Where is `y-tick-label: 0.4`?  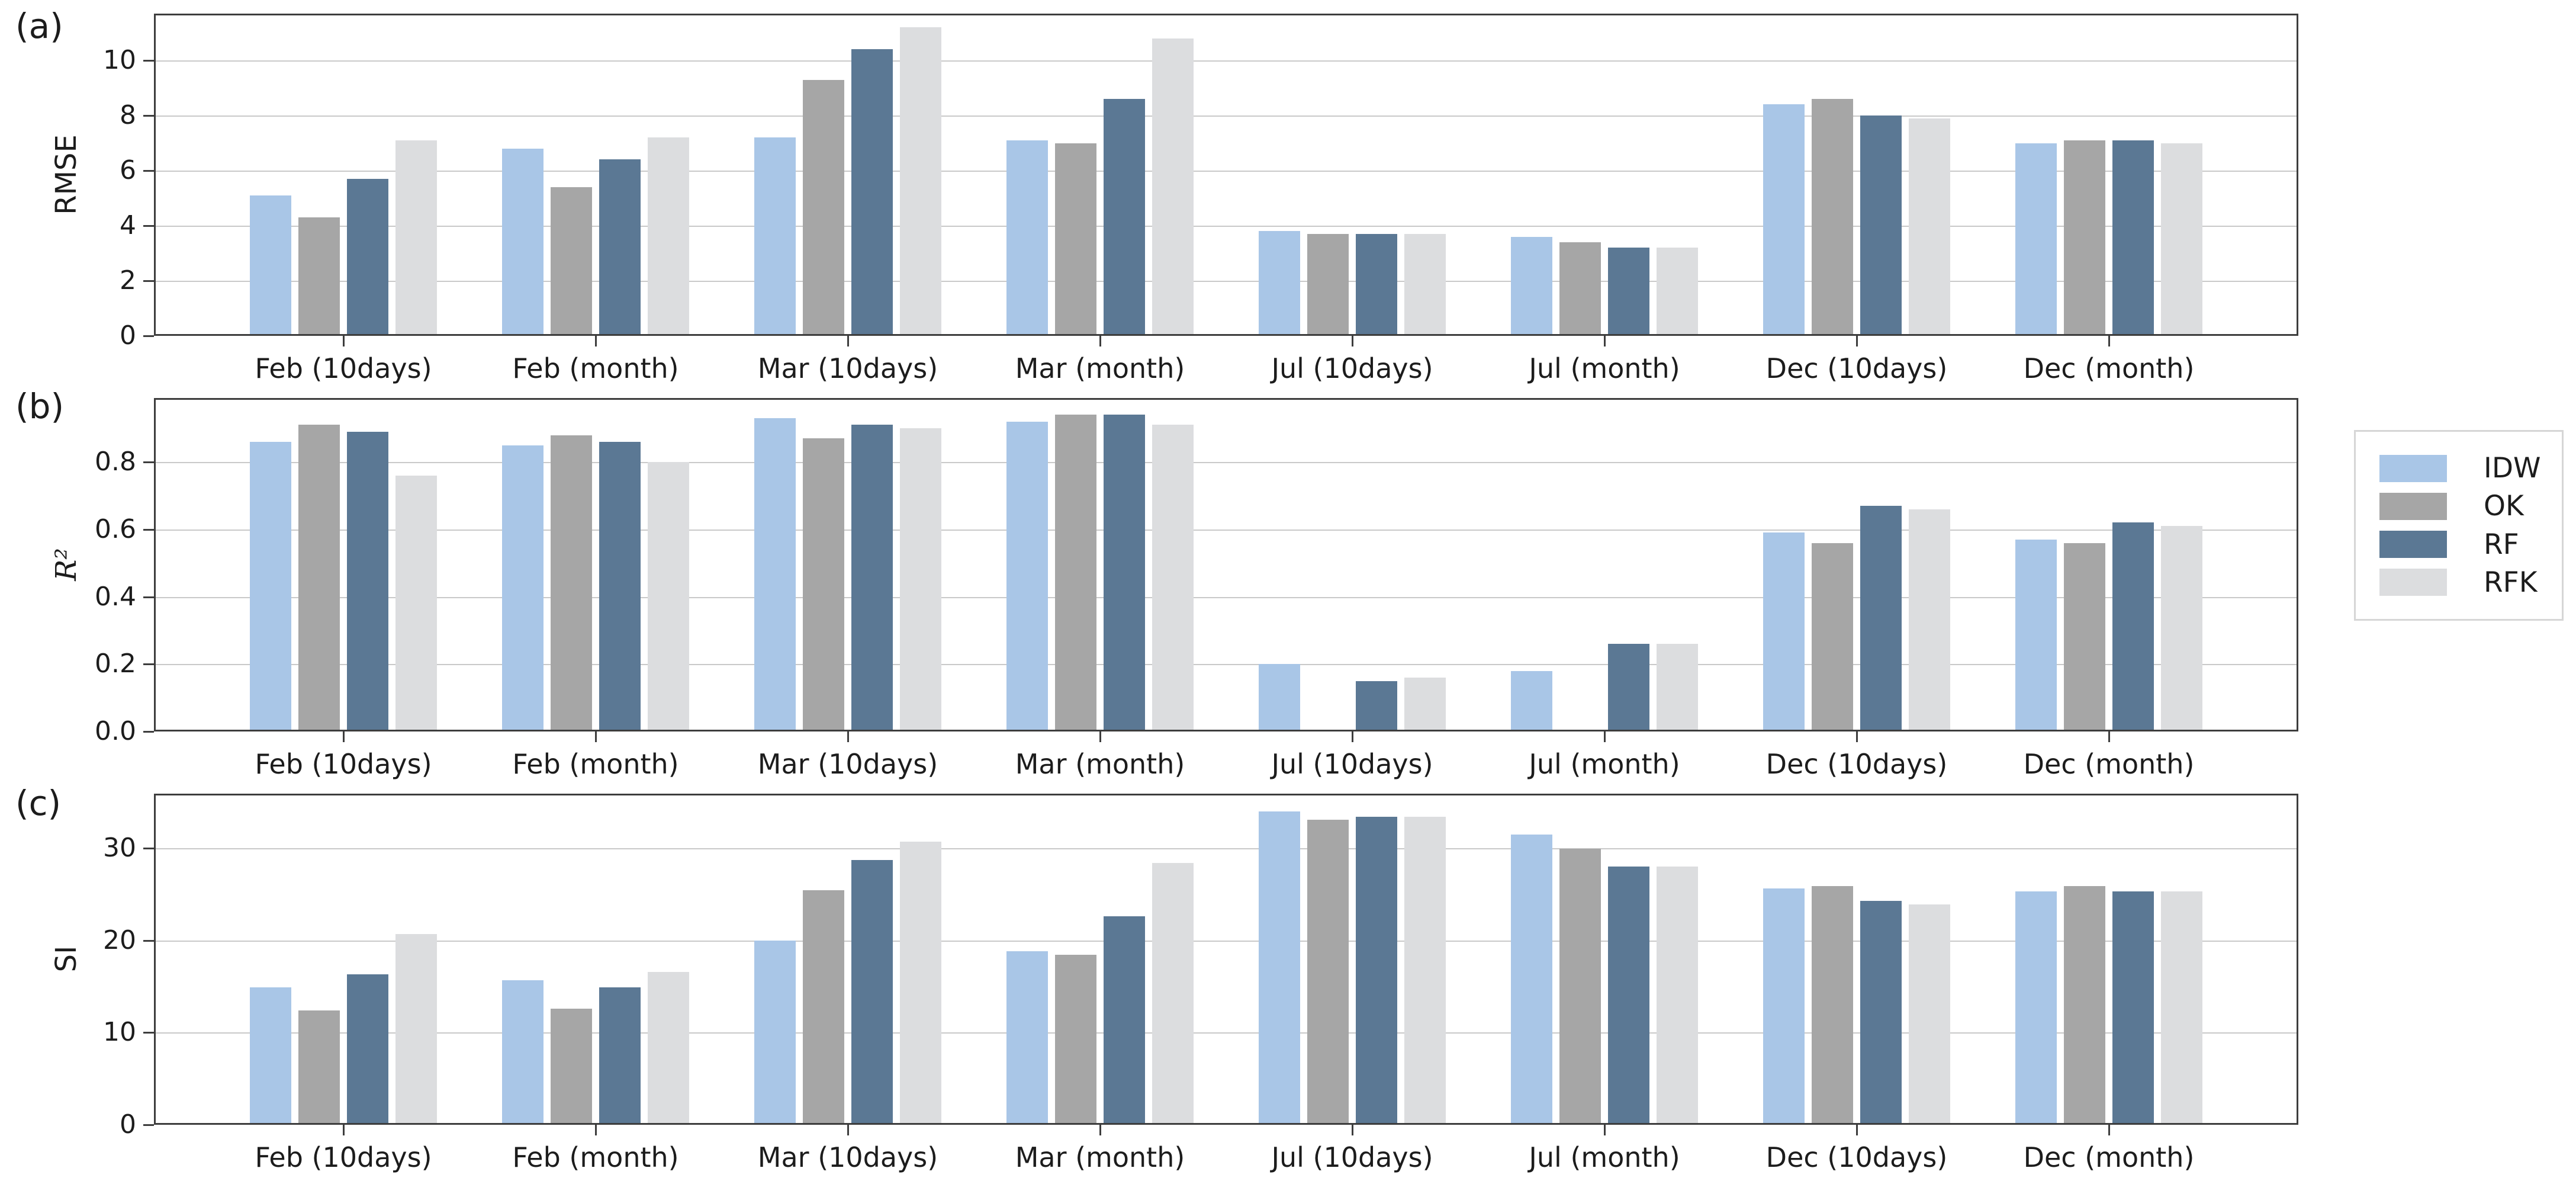 y-tick-label: 0.4 is located at coordinates (116, 597).